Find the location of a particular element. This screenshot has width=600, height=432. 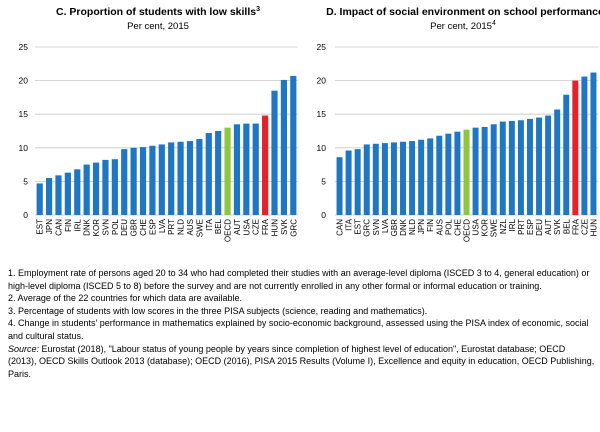

y-tick-label: 5 is located at coordinates (323, 181).